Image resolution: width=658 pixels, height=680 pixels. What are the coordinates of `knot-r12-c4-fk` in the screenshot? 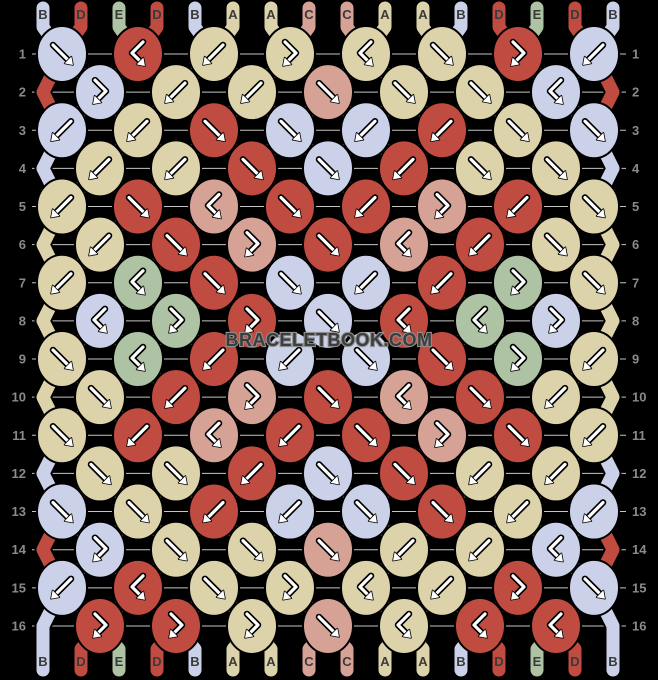 It's located at (328, 473).